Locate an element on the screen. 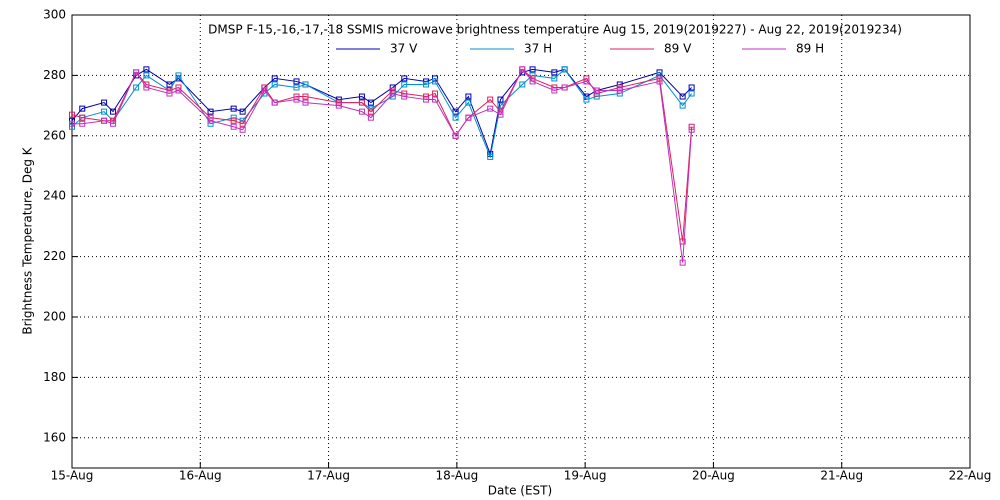  y-tick-label: 180 is located at coordinates (54, 377).